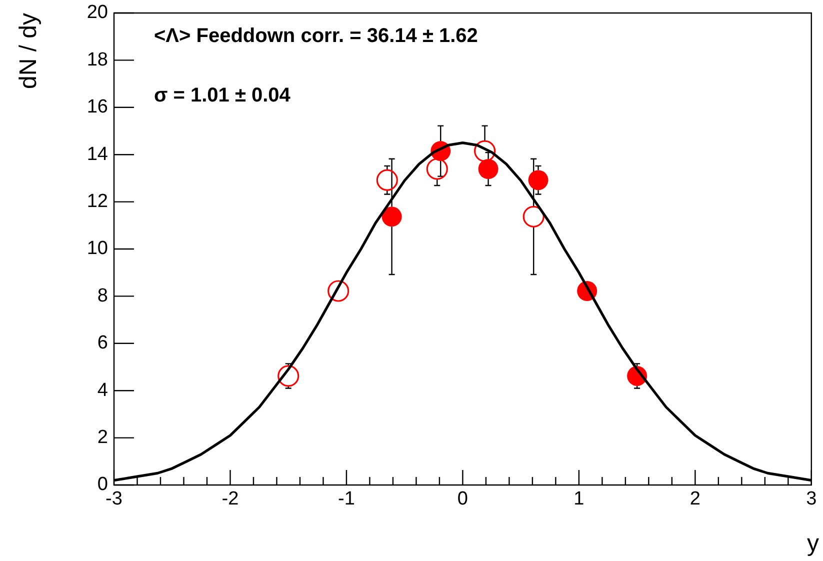  Describe the element at coordinates (223, 95) in the screenshot. I see `annotation: σ = 1.01 ± 0.04` at that location.